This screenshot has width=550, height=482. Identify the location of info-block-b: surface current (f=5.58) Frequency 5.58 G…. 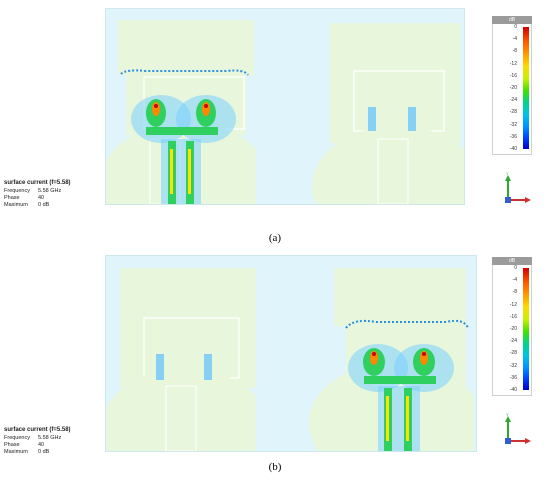
(37, 441).